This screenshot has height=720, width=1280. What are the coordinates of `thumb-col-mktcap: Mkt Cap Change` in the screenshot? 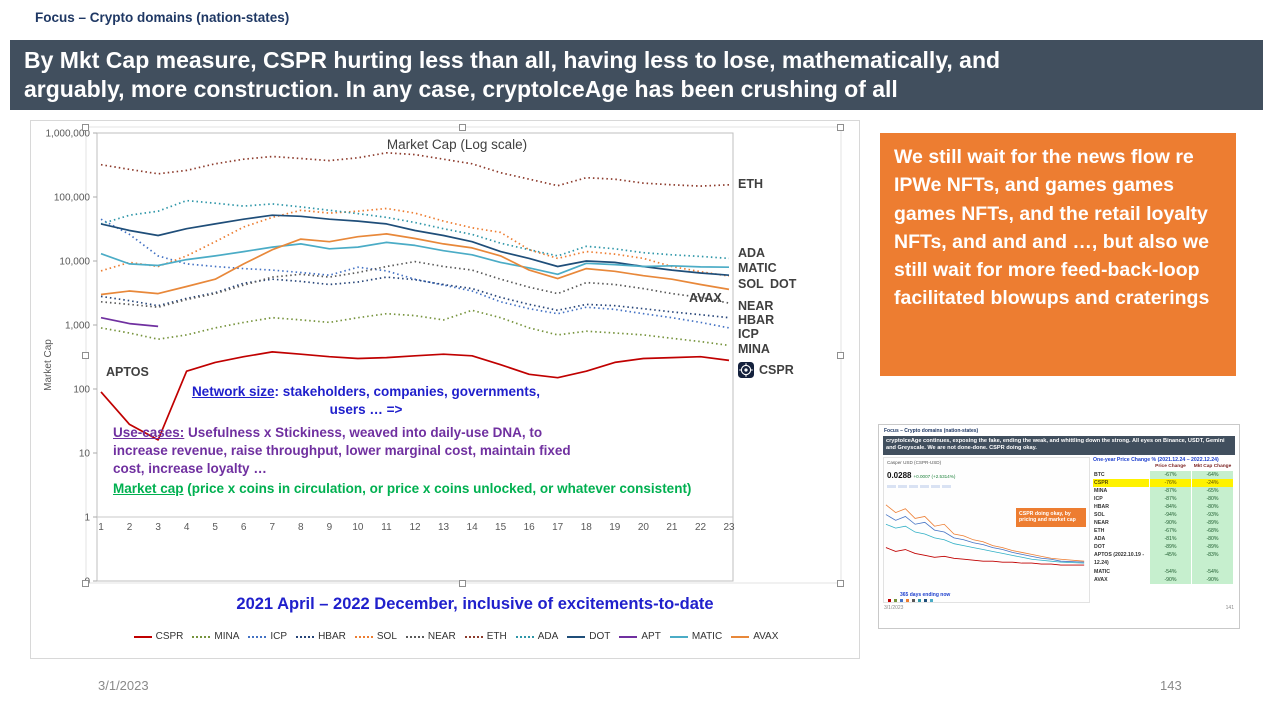 It's located at (1212, 467).